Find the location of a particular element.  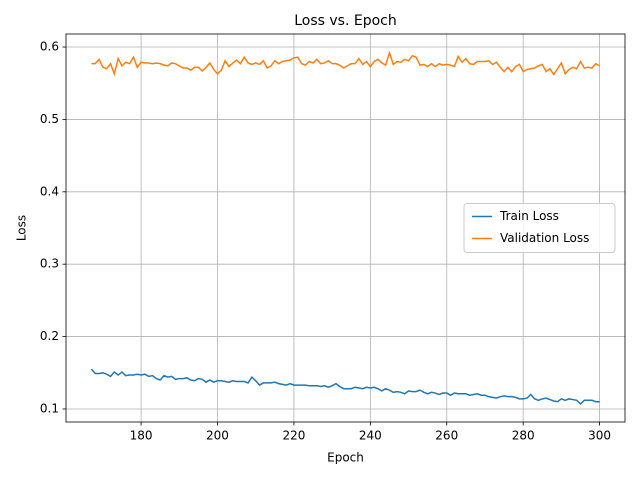

y-tick-label: 0.3 is located at coordinates (49, 264).